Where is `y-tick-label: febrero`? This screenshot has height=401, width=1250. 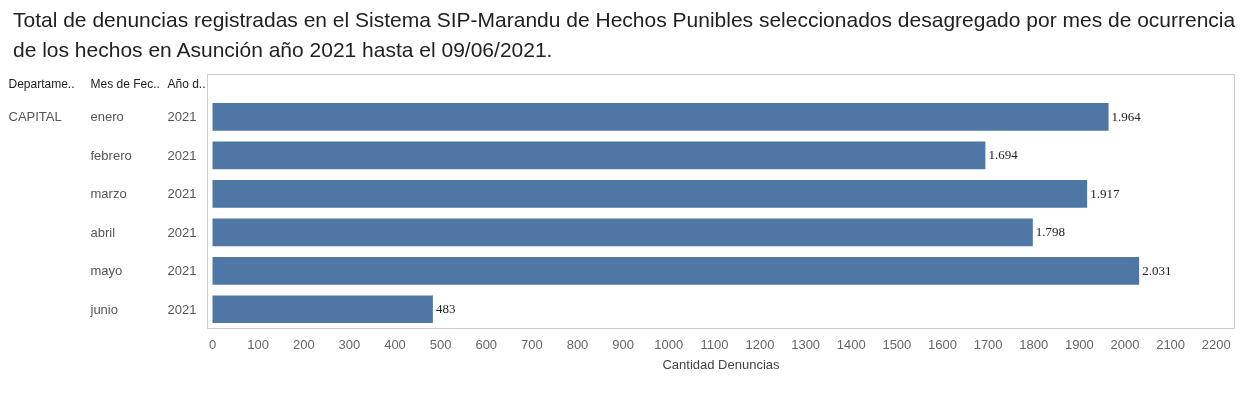 y-tick-label: febrero is located at coordinates (111, 155).